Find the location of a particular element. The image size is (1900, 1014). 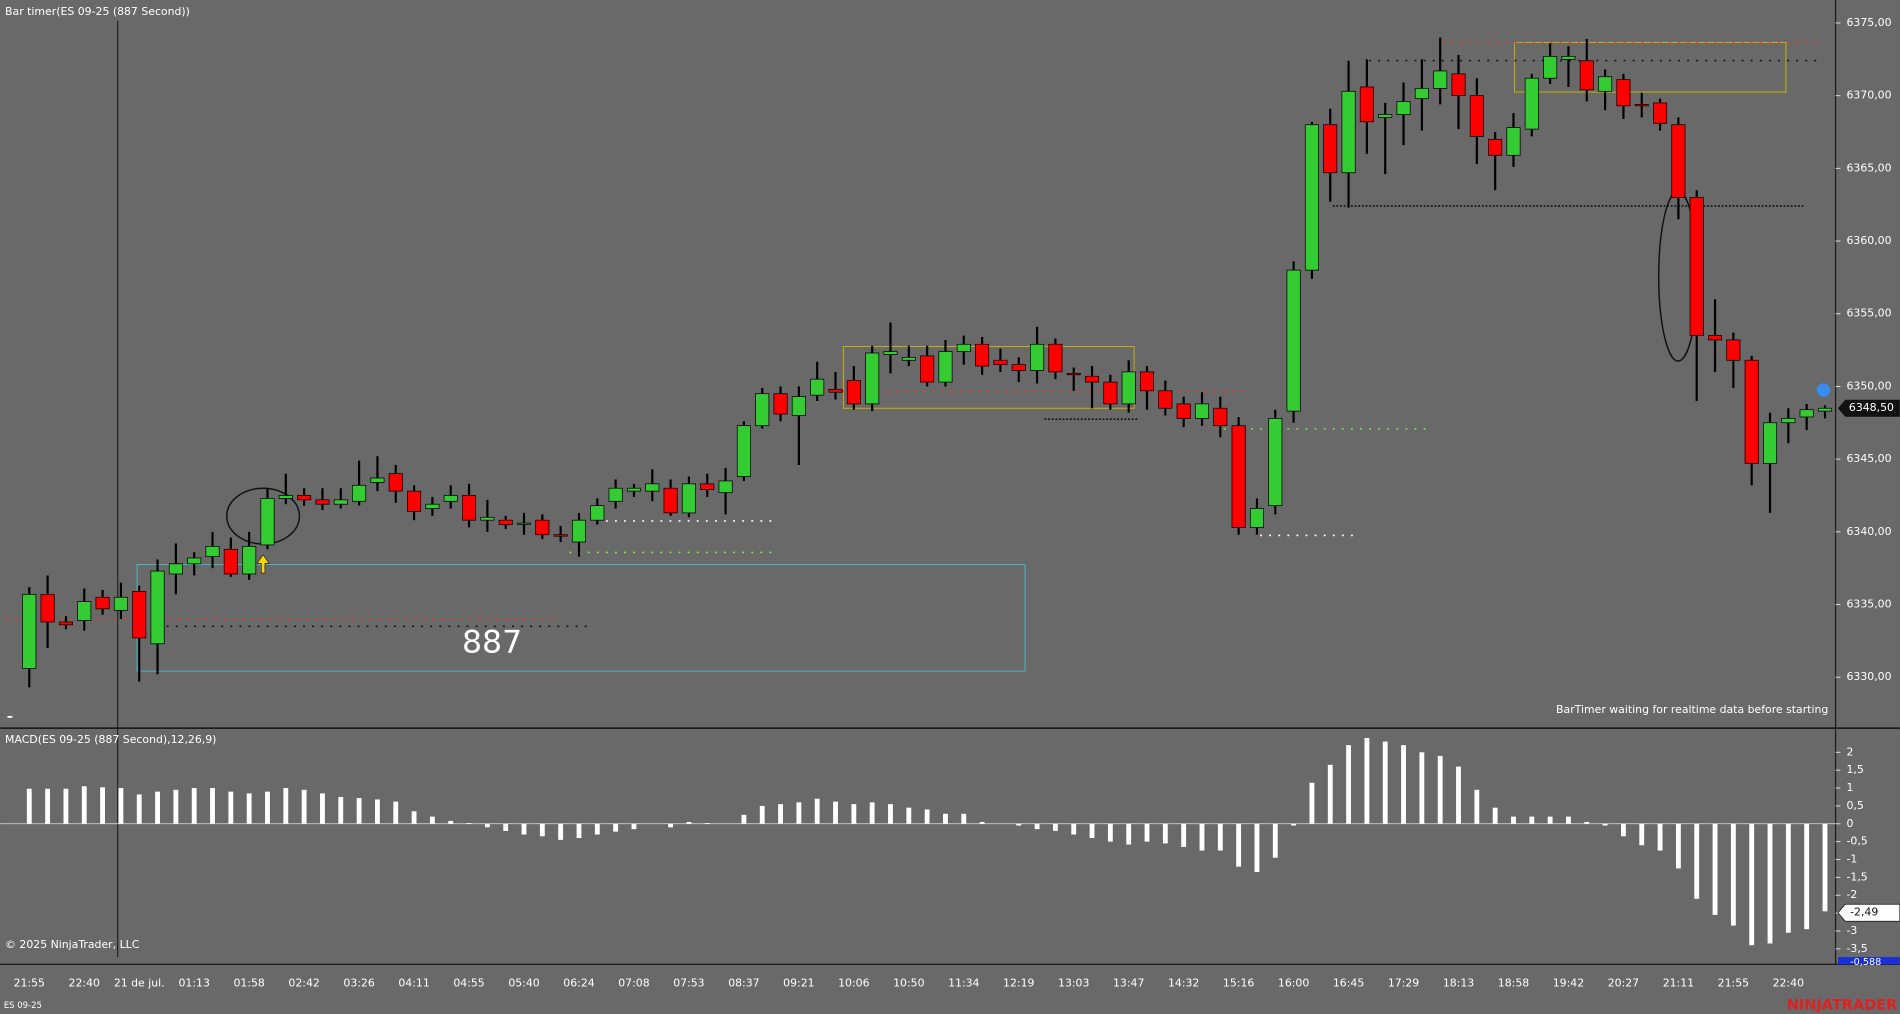

last-price-label: 6348,50 is located at coordinates (1871, 407).